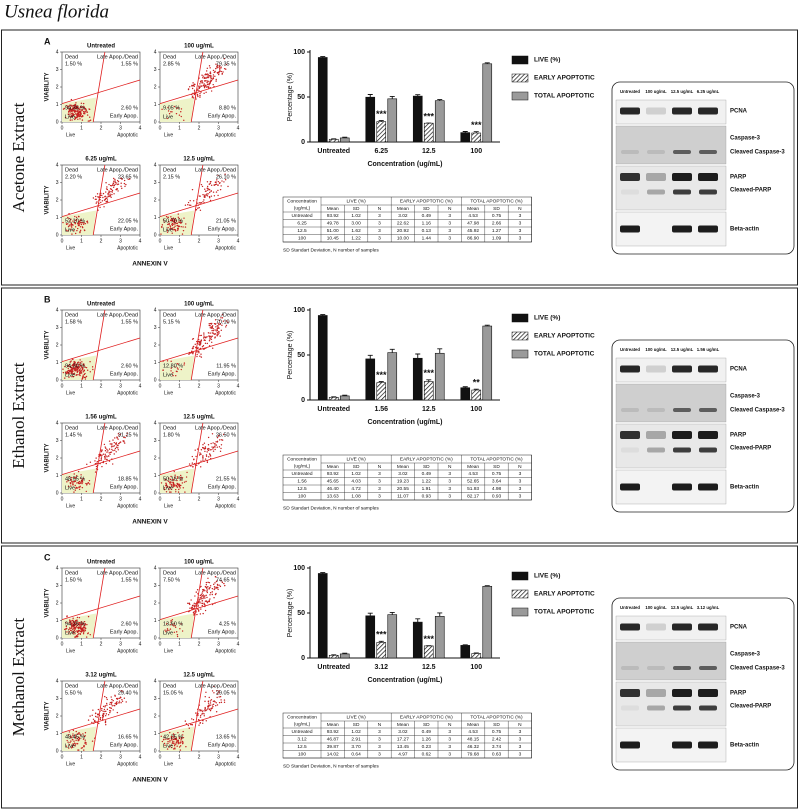 The height and width of the screenshot is (811, 800). Describe the element at coordinates (117, 686) in the screenshot. I see `quadrant-label: Late Apop./Dead` at that location.